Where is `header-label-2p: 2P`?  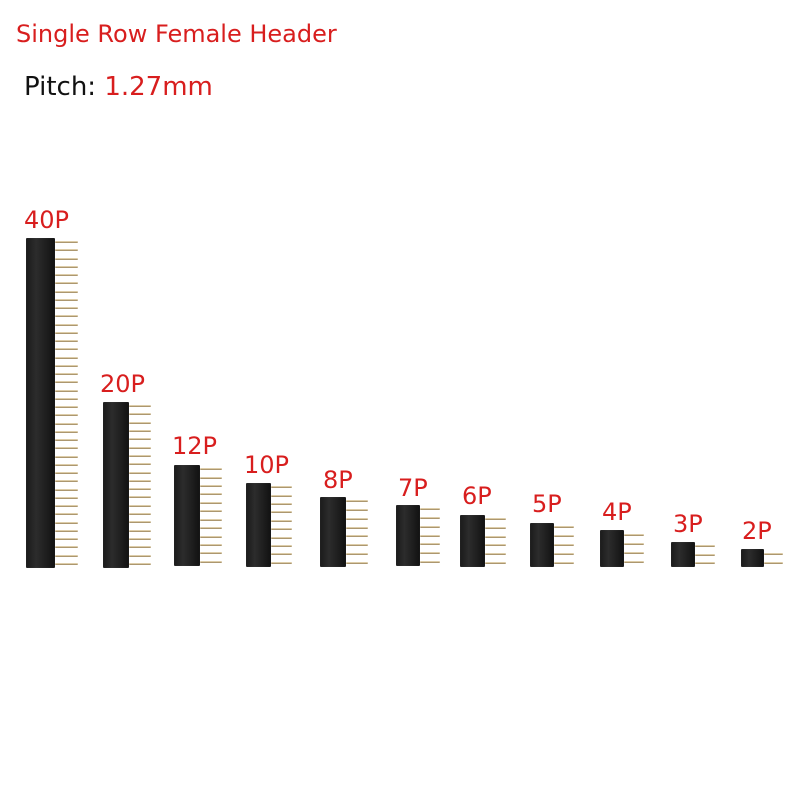
header-label-2p: 2P is located at coordinates (757, 531).